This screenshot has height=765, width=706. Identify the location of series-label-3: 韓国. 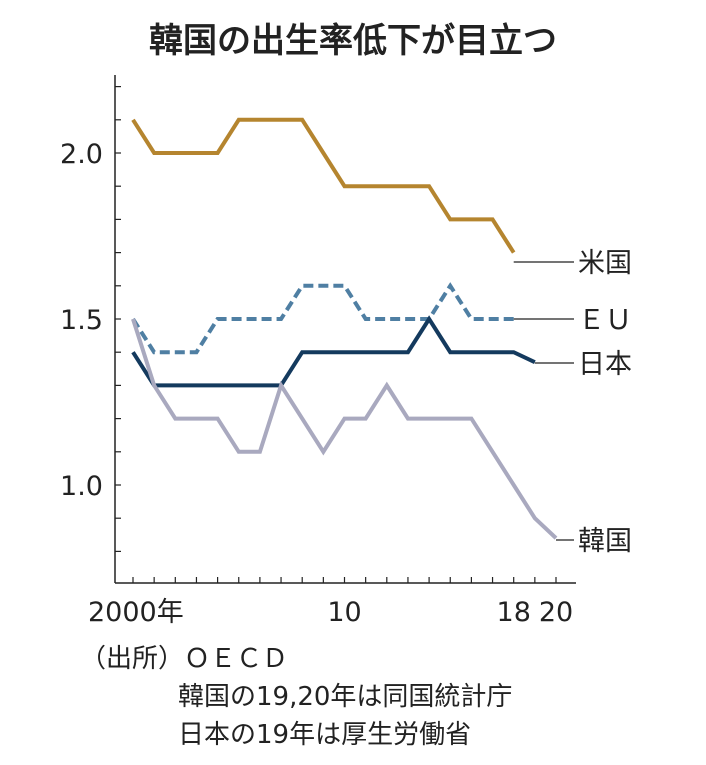
(605, 541).